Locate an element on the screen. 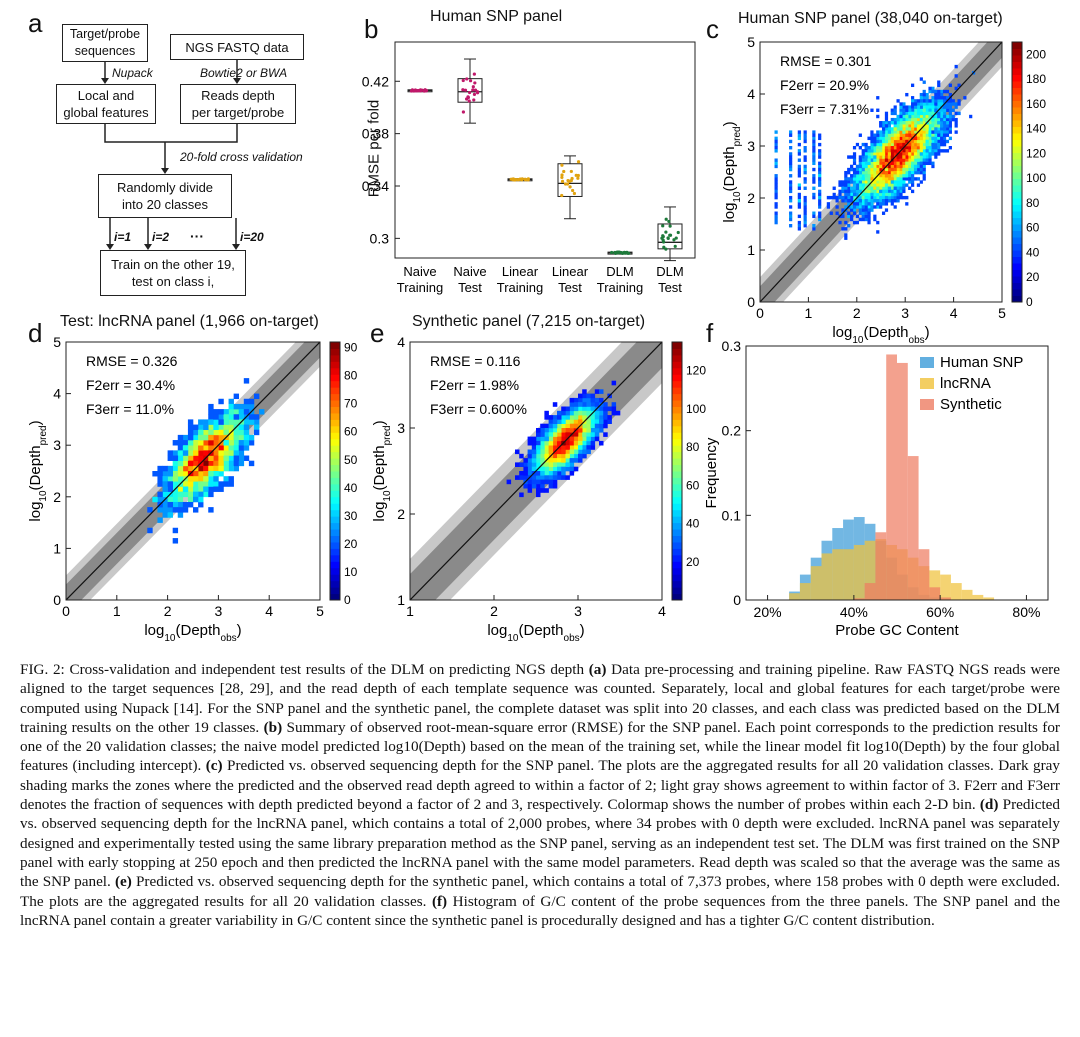  histogram-frame is located at coordinates (897, 473).